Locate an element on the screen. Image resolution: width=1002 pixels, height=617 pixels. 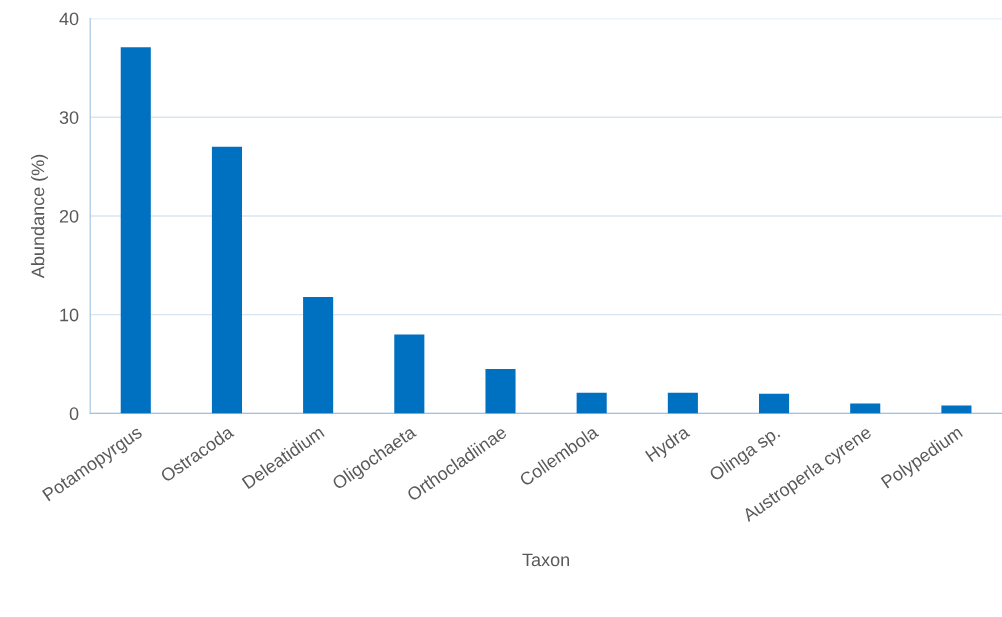
y-tick-label: 20 is located at coordinates (69, 216).